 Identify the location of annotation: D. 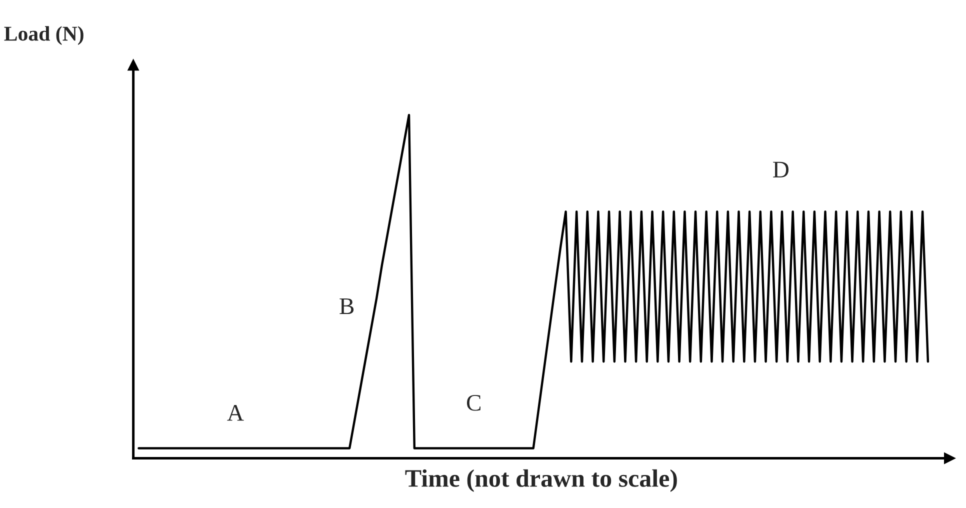
(780, 170).